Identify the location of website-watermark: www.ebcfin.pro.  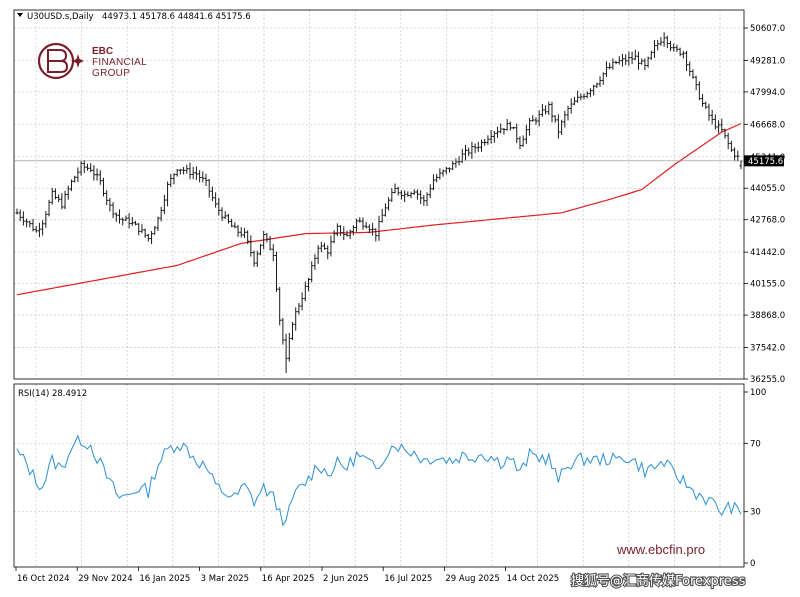
(660, 549).